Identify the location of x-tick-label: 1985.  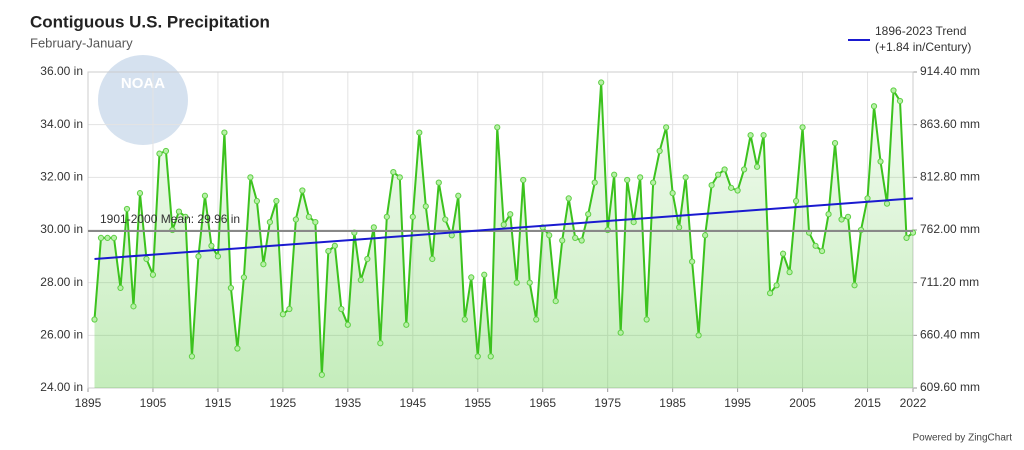
(672, 403).